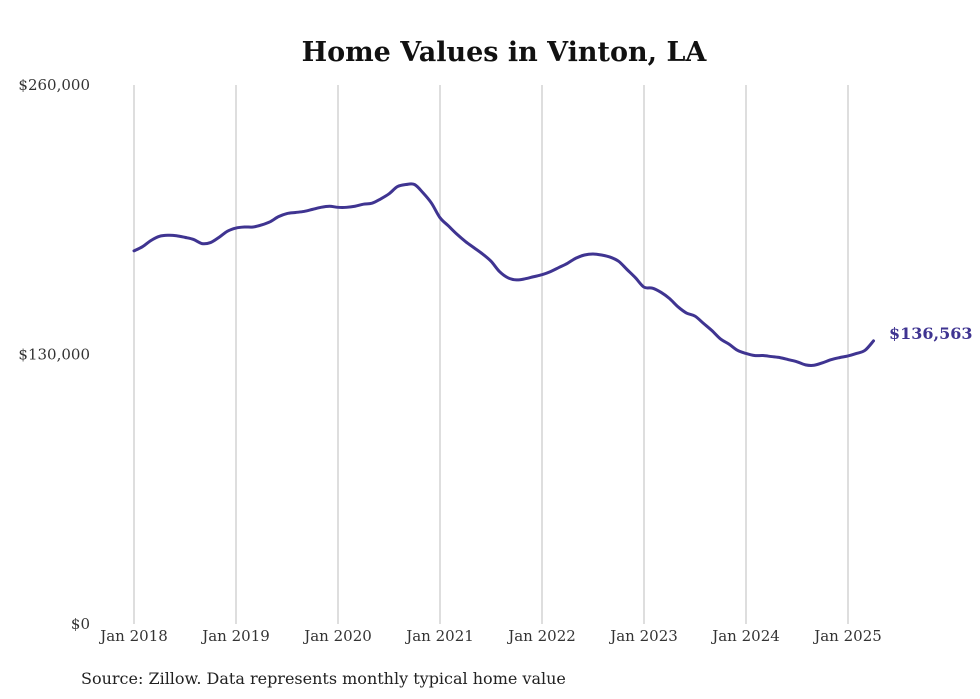 The height and width of the screenshot is (699, 980). What do you see at coordinates (80, 624) in the screenshot?
I see `y-tick-label: $0` at bounding box center [80, 624].